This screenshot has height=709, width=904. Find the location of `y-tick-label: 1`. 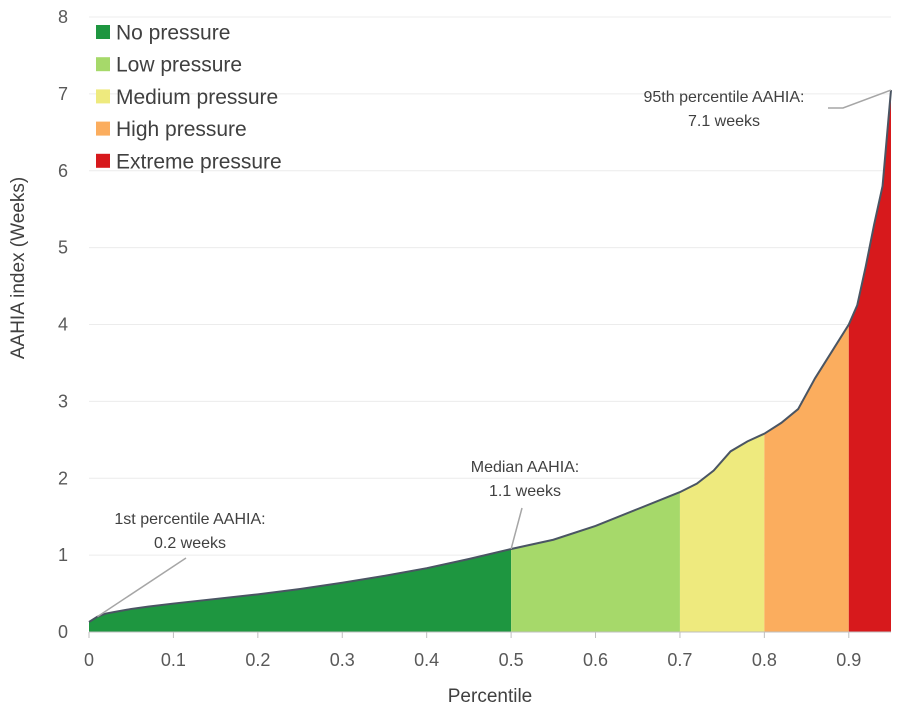

y-tick-label: 1 is located at coordinates (63, 555).